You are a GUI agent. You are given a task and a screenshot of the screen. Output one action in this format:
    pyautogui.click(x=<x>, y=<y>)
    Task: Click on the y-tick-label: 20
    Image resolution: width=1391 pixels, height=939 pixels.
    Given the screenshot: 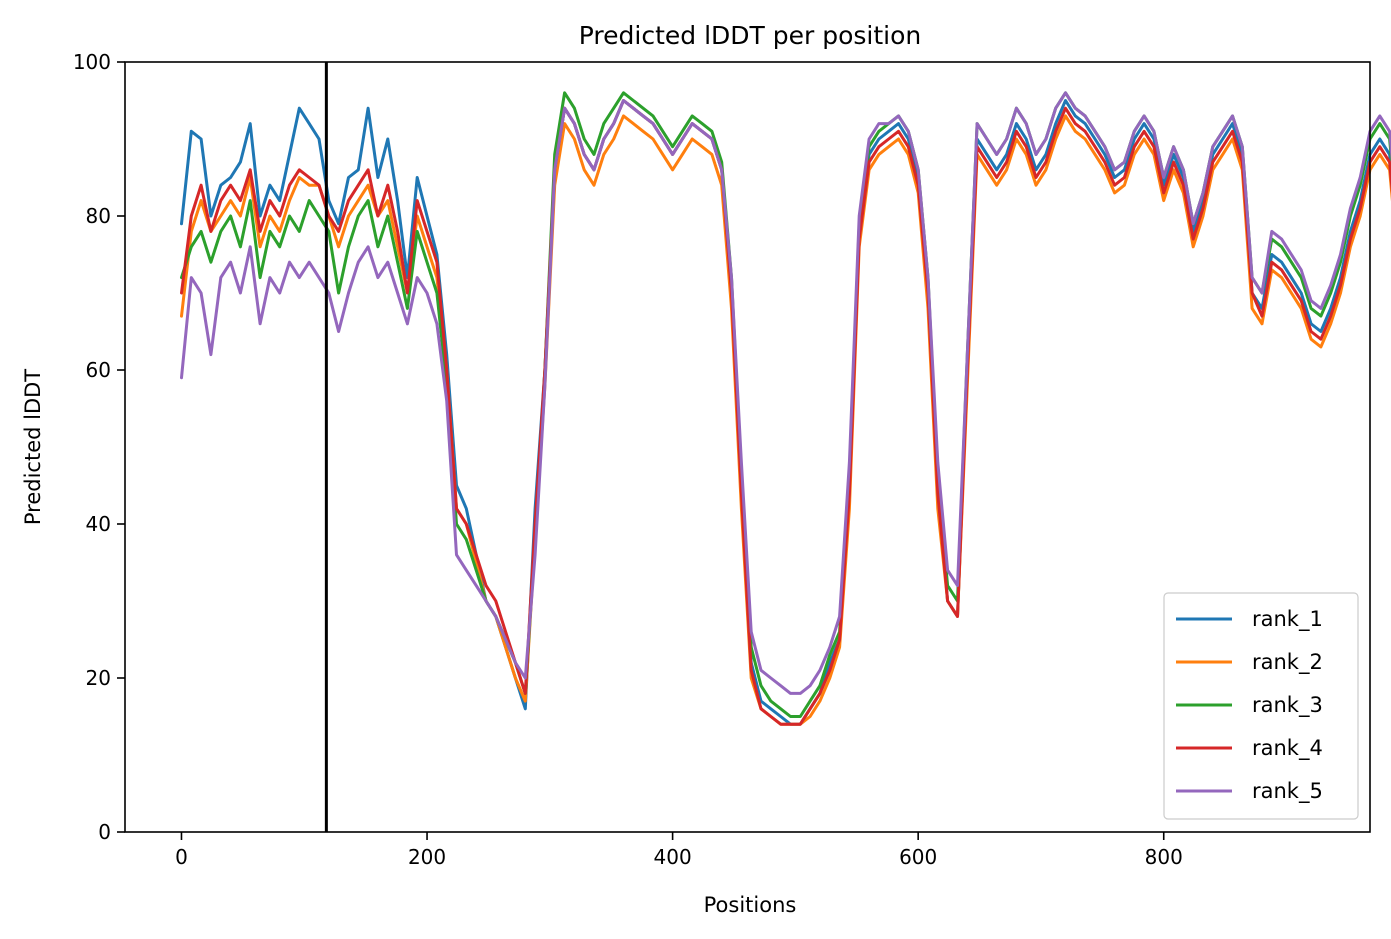 What is the action you would take?
    pyautogui.click(x=98, y=678)
    